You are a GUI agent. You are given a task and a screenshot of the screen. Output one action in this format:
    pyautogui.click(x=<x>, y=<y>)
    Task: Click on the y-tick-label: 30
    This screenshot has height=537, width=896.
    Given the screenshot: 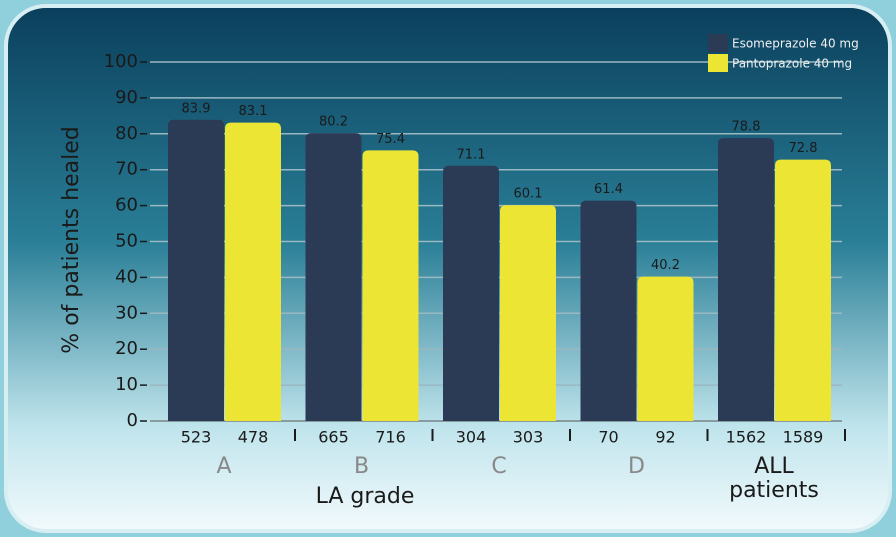 What is the action you would take?
    pyautogui.click(x=126, y=312)
    